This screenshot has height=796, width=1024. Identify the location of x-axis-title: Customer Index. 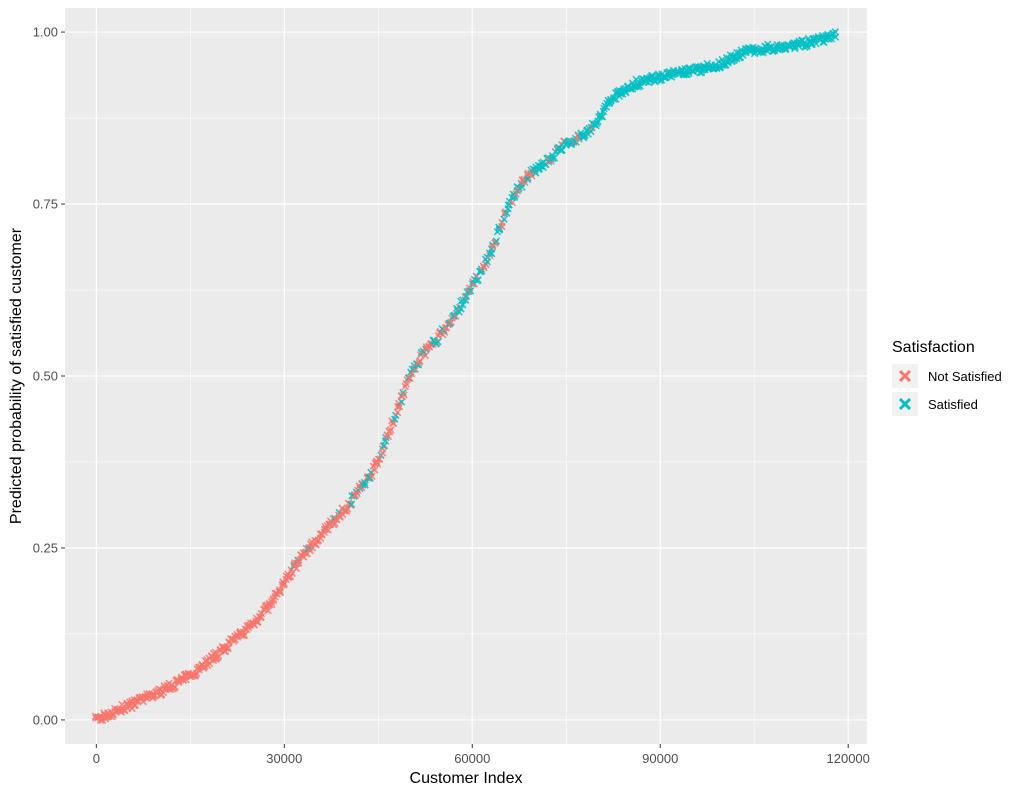
(466, 778).